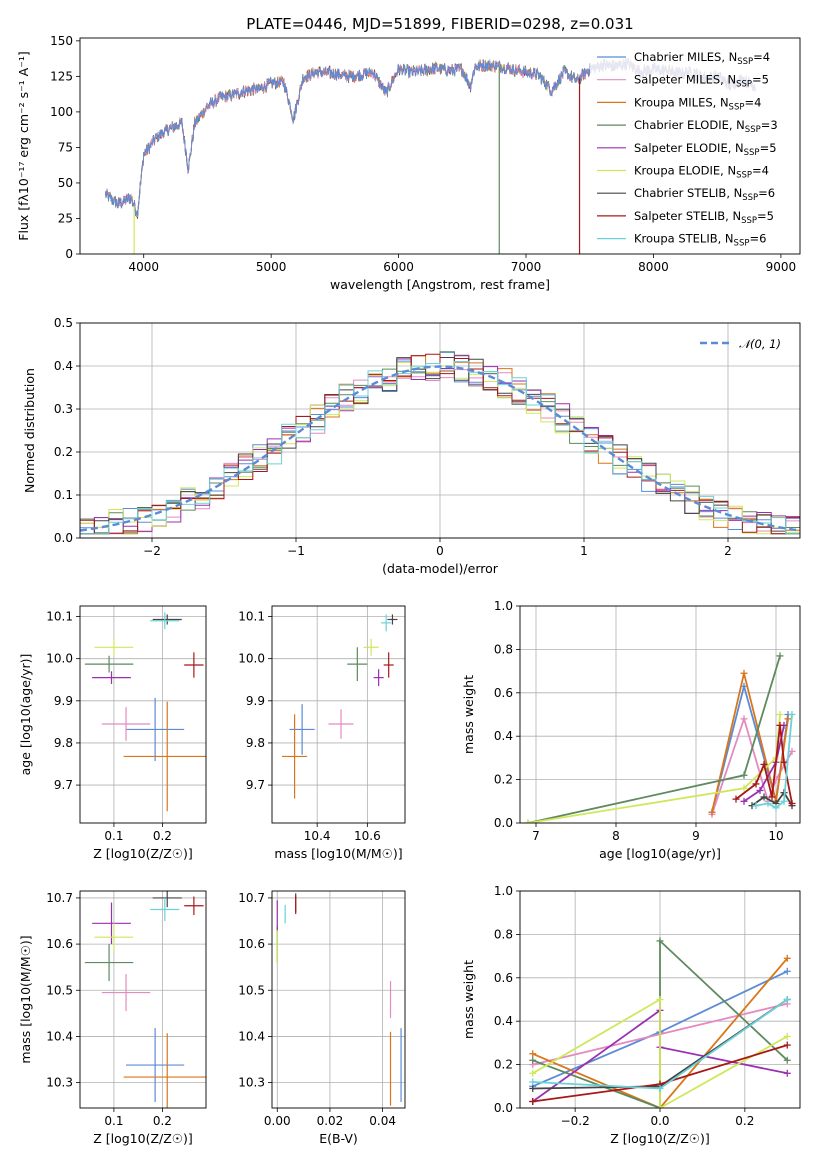 Image resolution: width=819 pixels, height=1170 pixels. I want to click on mass-vs-EBV-ytick-label: 10.5, so click(251, 990).